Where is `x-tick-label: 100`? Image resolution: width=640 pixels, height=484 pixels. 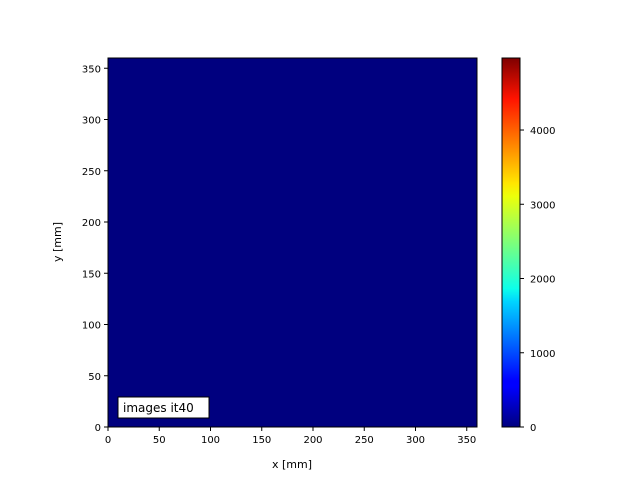
x-tick-label: 100 is located at coordinates (210, 440).